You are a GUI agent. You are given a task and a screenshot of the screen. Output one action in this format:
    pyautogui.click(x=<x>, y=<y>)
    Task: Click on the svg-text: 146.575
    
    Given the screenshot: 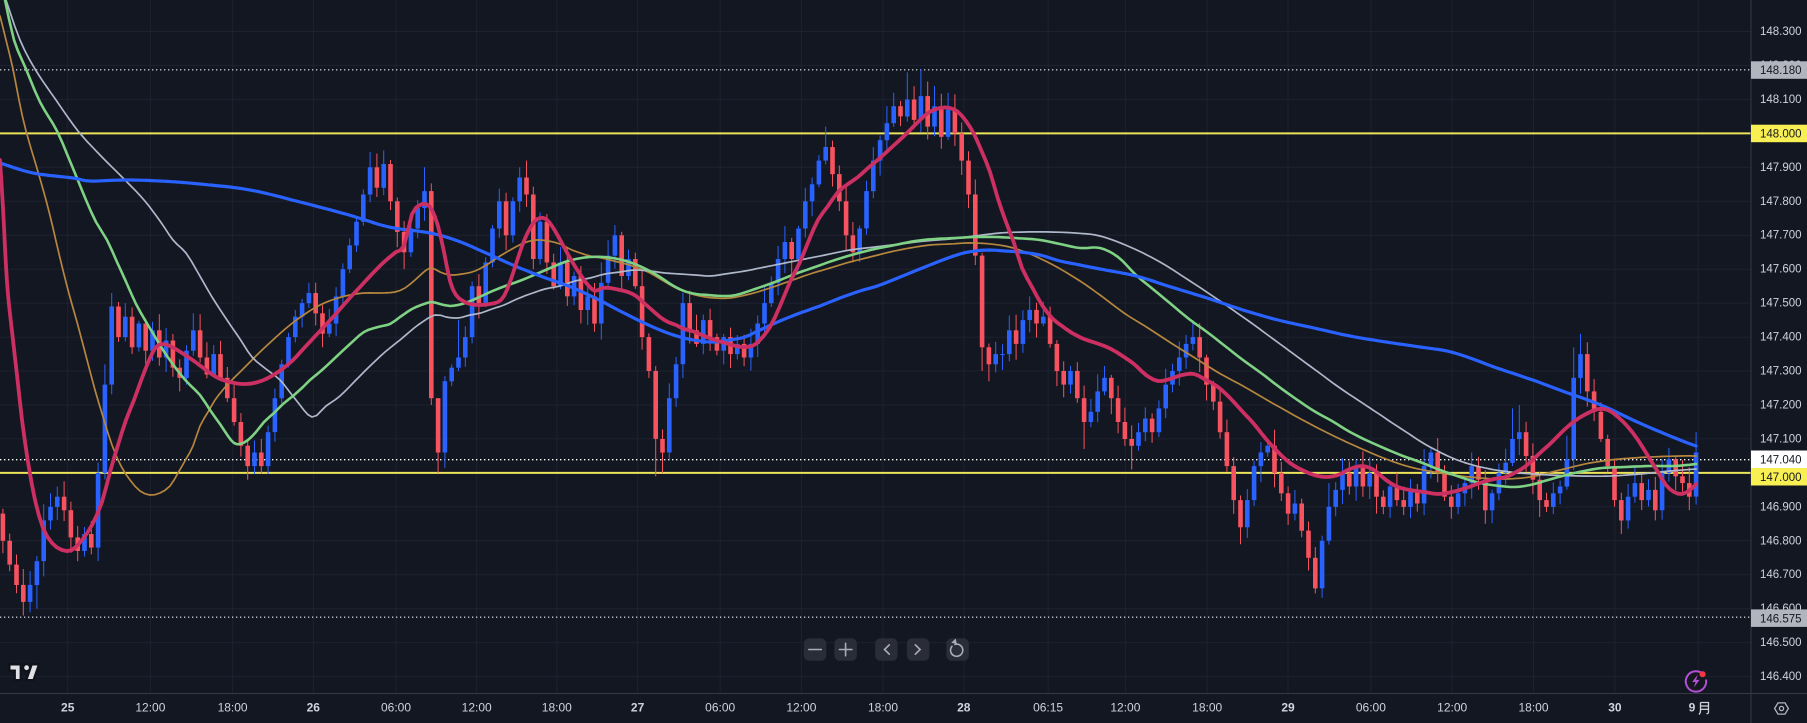 What is the action you would take?
    pyautogui.click(x=1781, y=619)
    